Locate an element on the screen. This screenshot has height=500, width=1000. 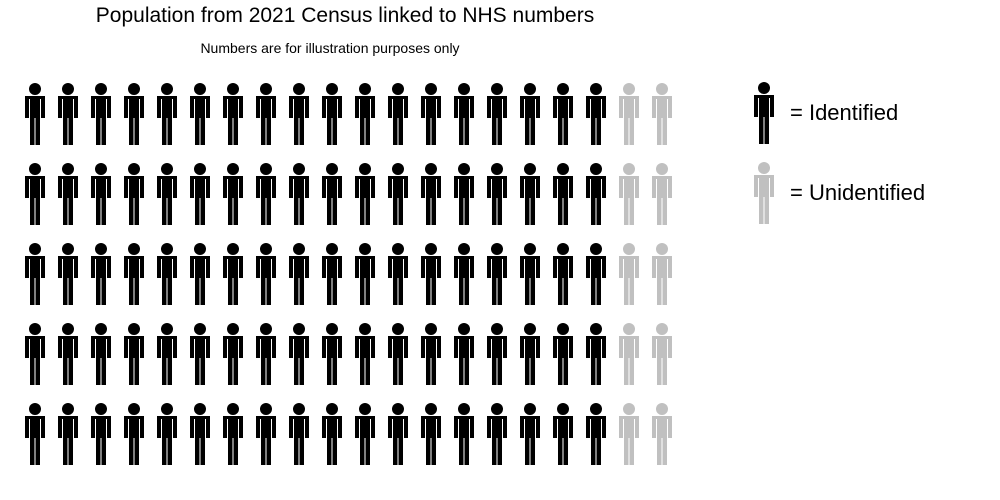
legend-person-icon-identified is located at coordinates (764, 113).